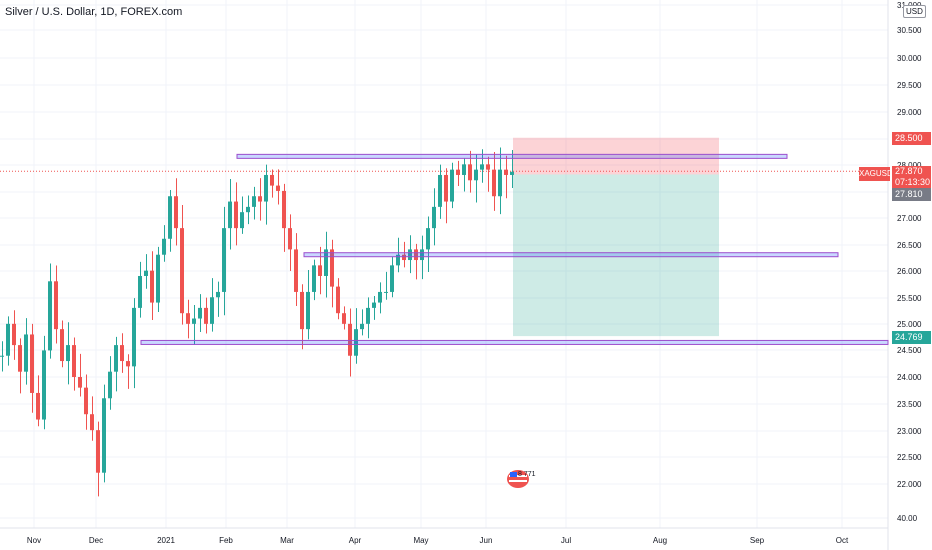 The height and width of the screenshot is (550, 932). What do you see at coordinates (527, 474) in the screenshot?
I see `badge-count: 8 771` at bounding box center [527, 474].